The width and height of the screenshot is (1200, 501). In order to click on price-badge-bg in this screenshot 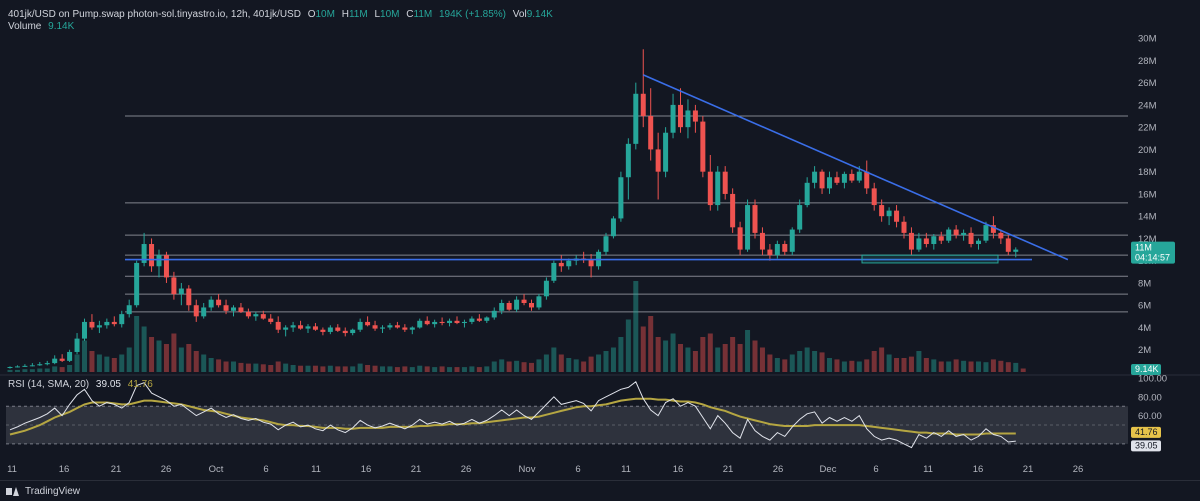, I will do `click(1153, 252)`.